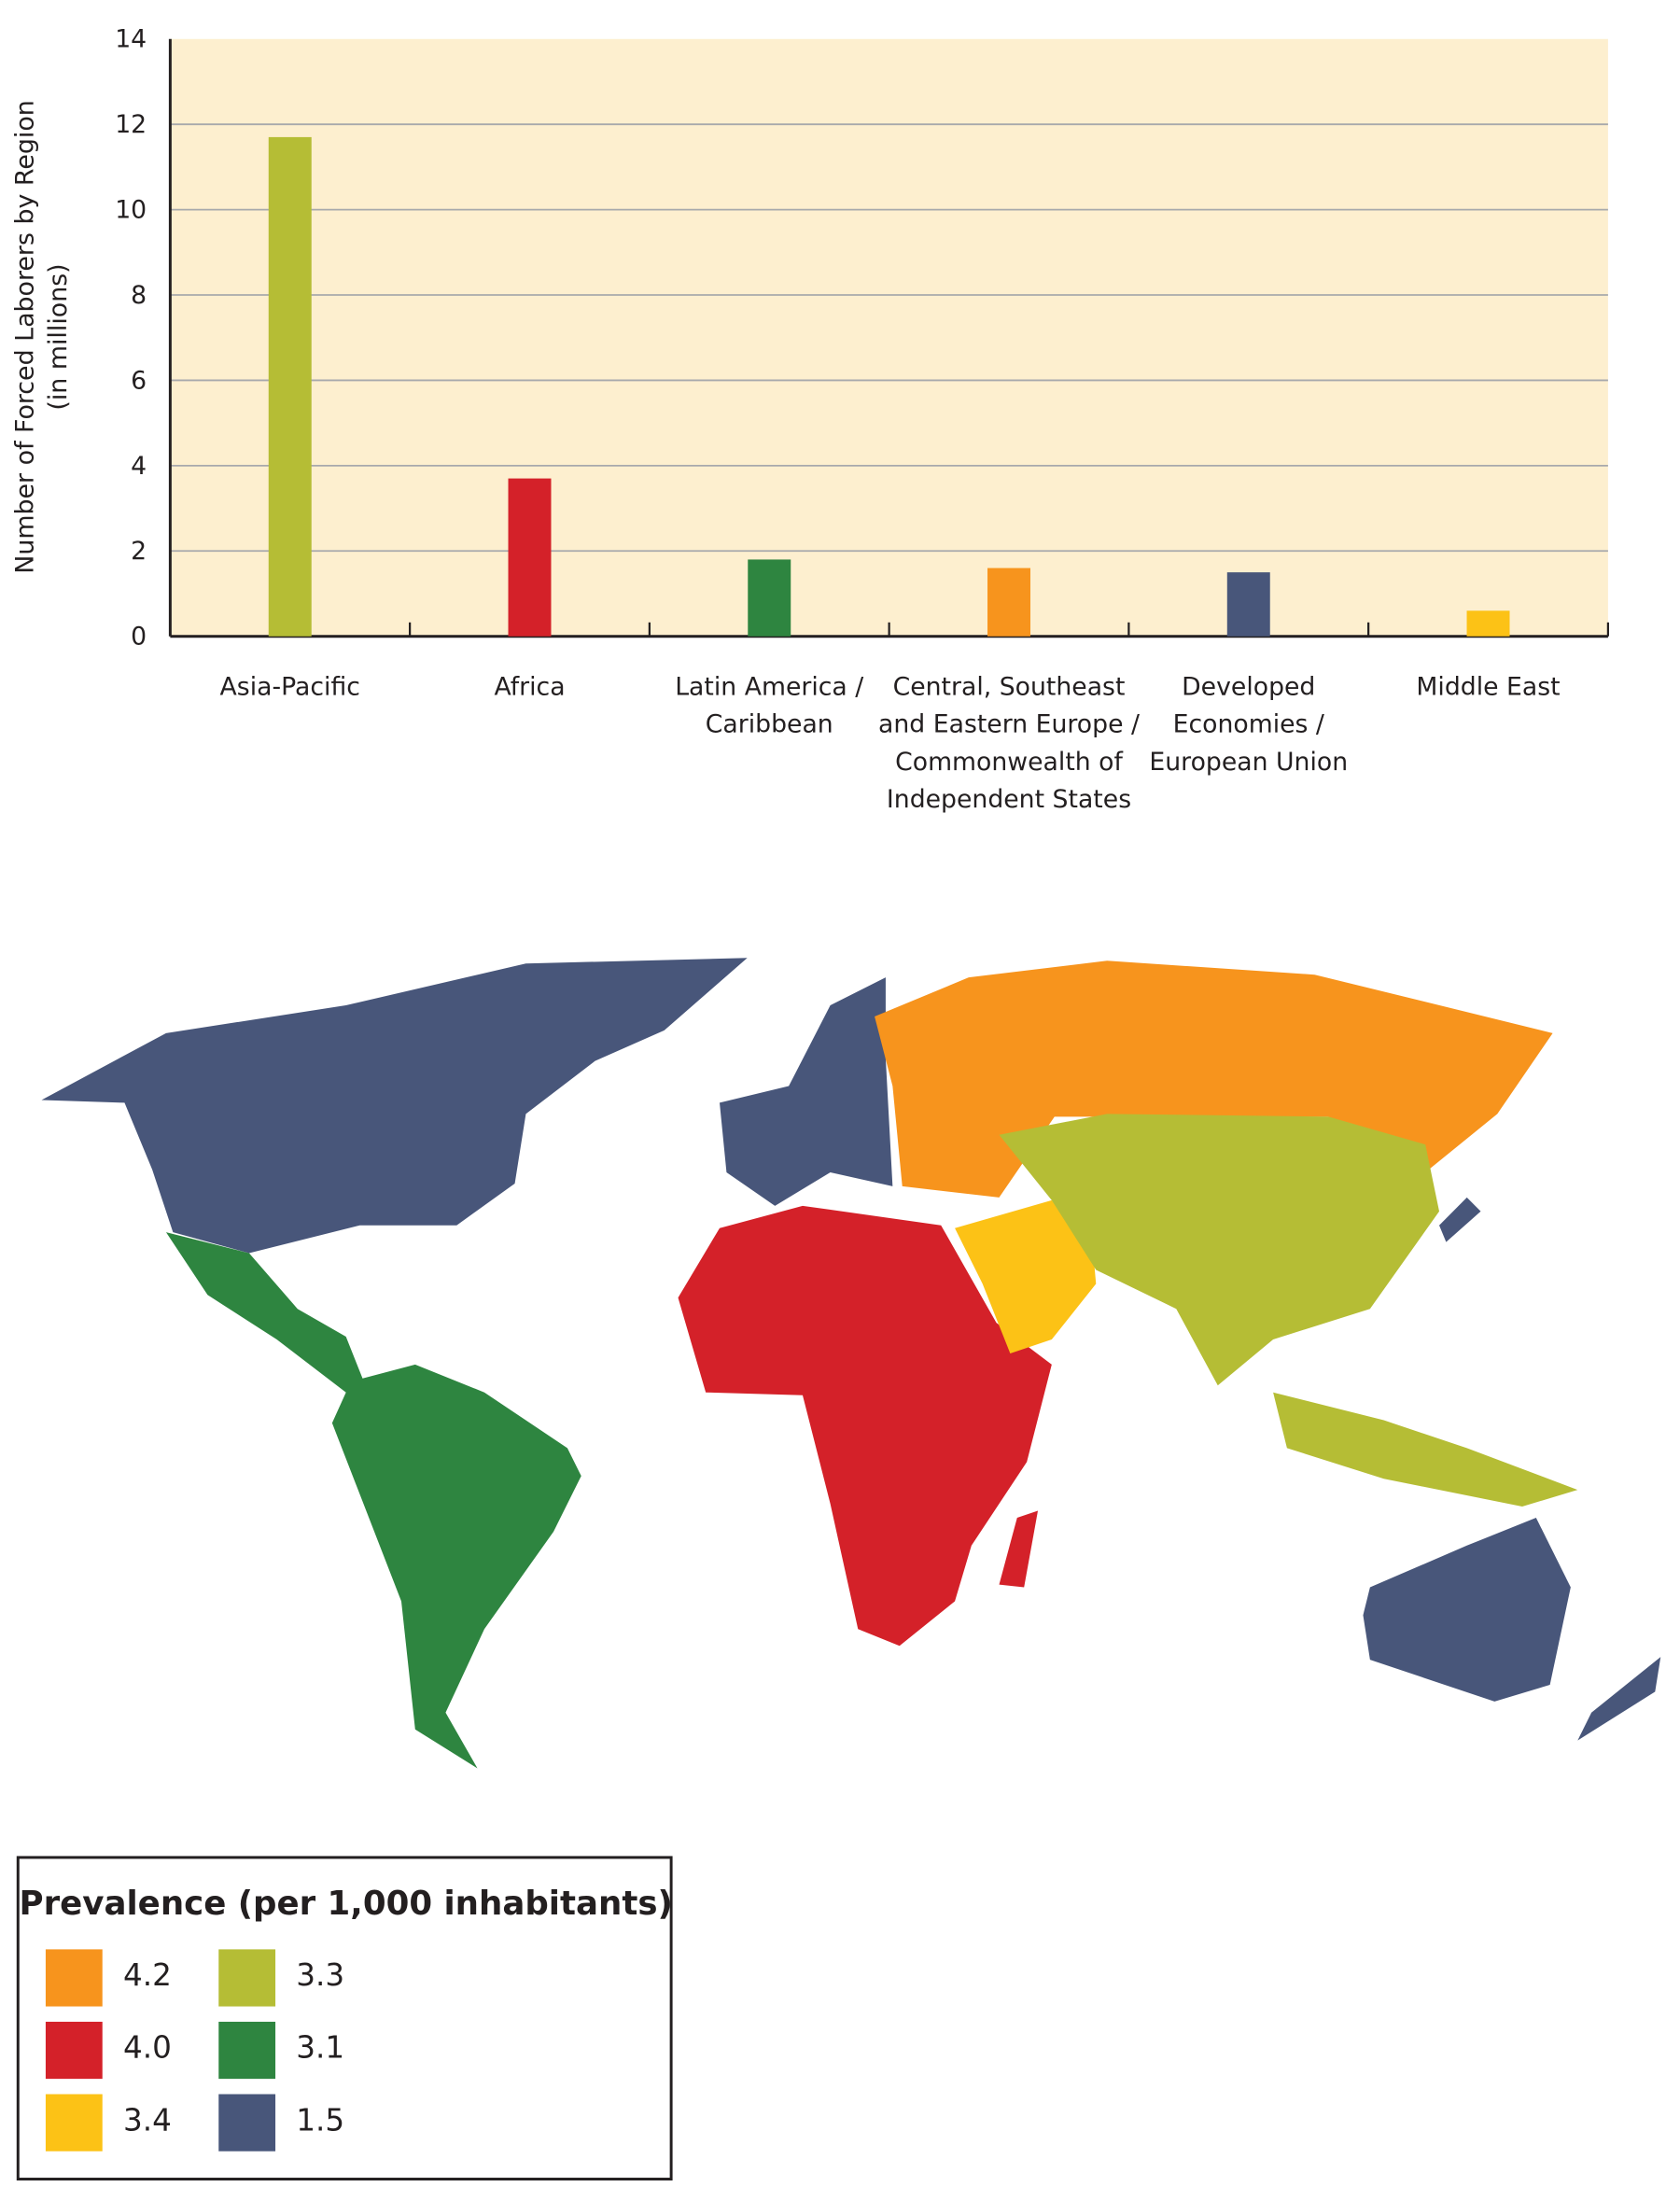 The height and width of the screenshot is (2187, 1680). I want to click on x-tick-label-box: Africa, so click(530, 687).